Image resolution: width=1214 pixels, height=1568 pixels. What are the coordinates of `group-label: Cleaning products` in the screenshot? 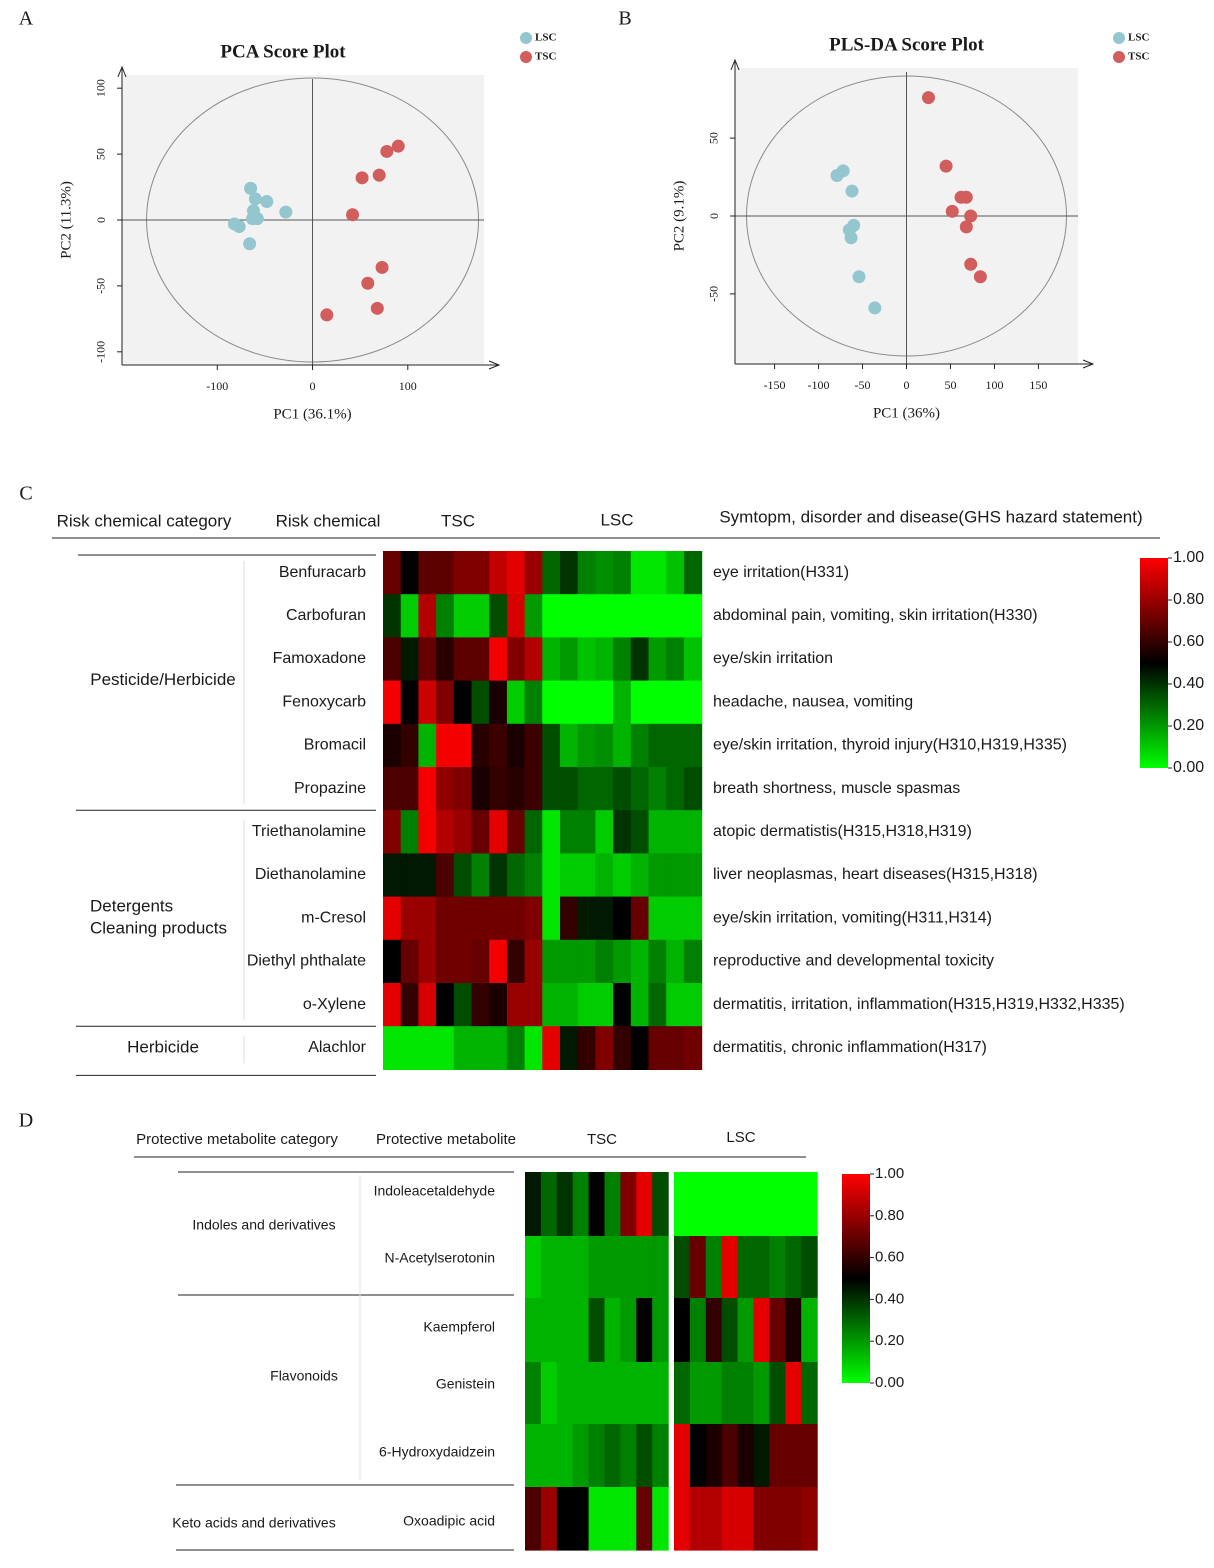 It's located at (158, 928).